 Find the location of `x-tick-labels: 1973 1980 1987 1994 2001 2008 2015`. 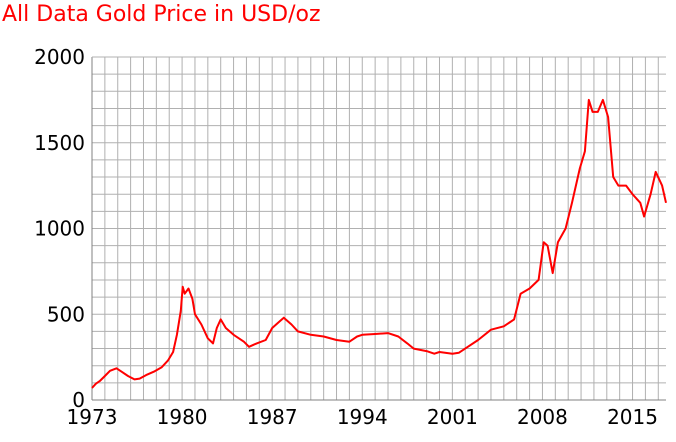

x-tick-labels: 1973 1980 1987 1994 2001 2008 2015 is located at coordinates (362, 417).